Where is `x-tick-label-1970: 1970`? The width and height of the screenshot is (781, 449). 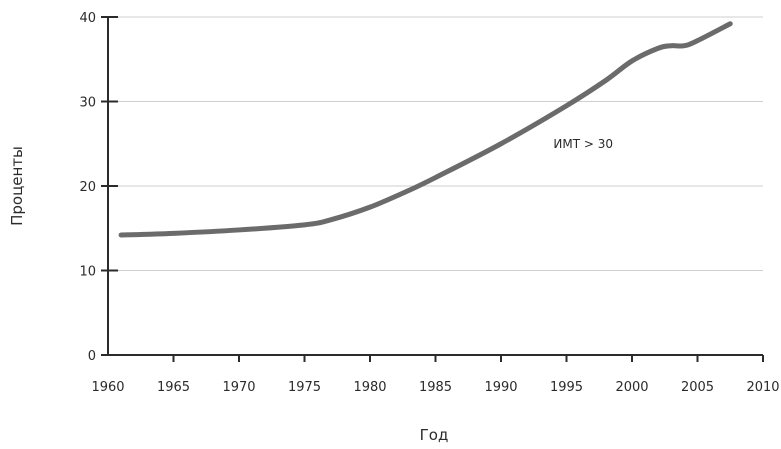 x-tick-label-1970: 1970 is located at coordinates (238, 387).